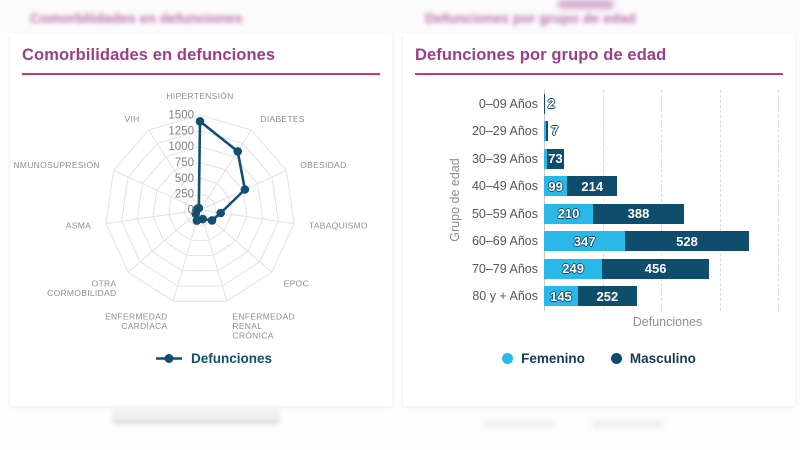 Image resolution: width=800 pixels, height=450 pixels. I want to click on bar-category-label: 80 y + Años, so click(505, 296).